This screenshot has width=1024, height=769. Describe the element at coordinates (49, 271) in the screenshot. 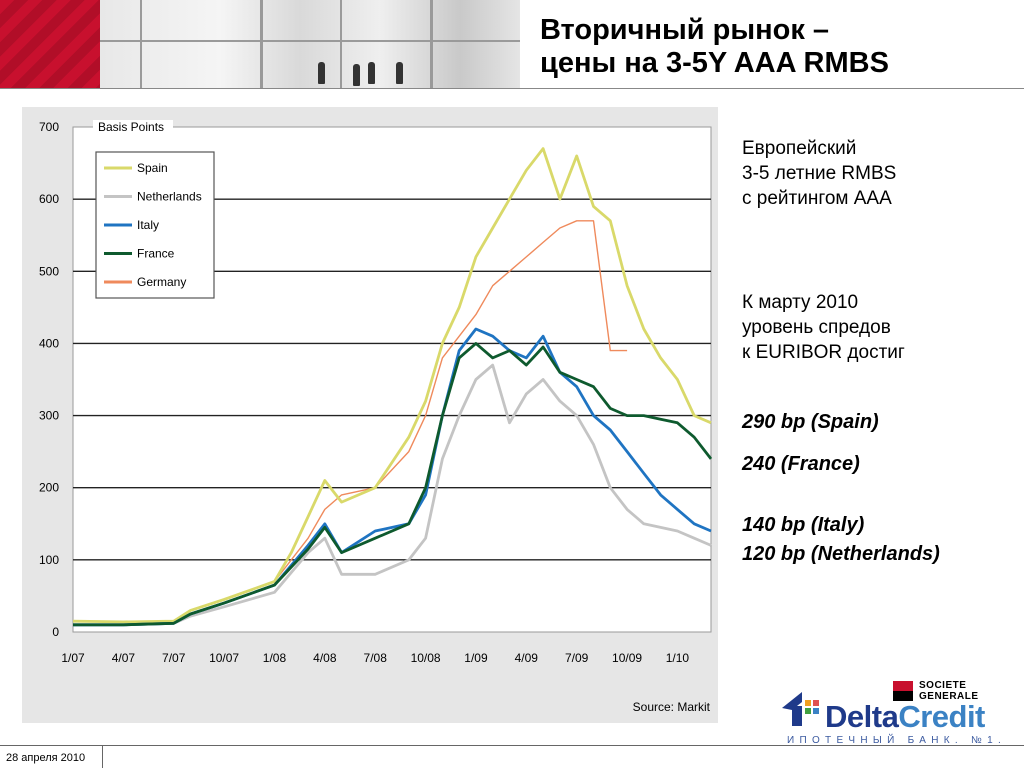

I see `y-tick-500: 500` at that location.